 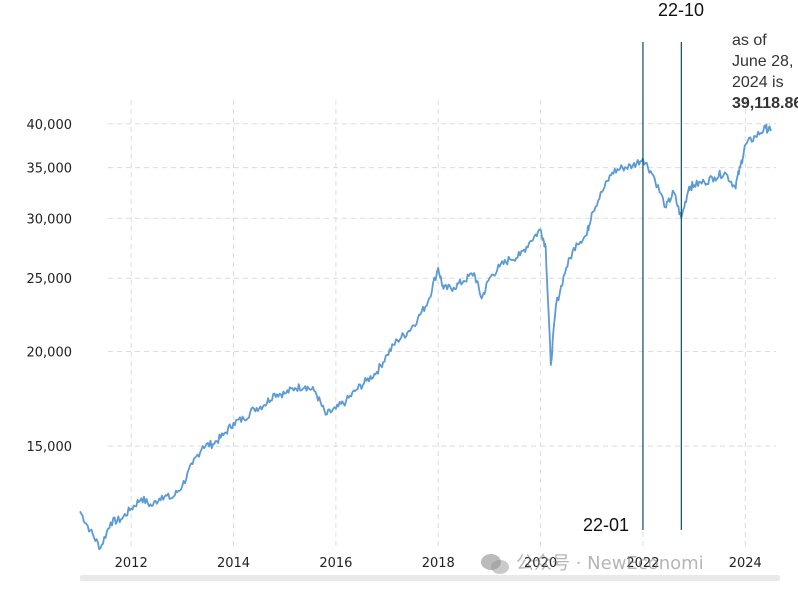 I want to click on watermark-text: 公众号 · NewEconomi, so click(x=610, y=563).